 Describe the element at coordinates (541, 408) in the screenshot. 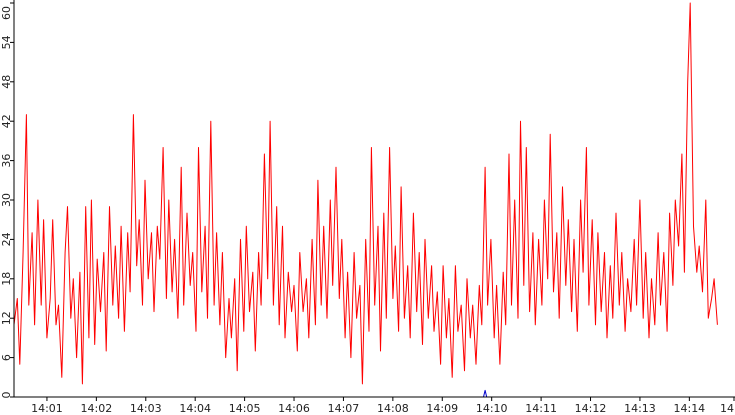

I see `x-tick-label: 14:11` at that location.